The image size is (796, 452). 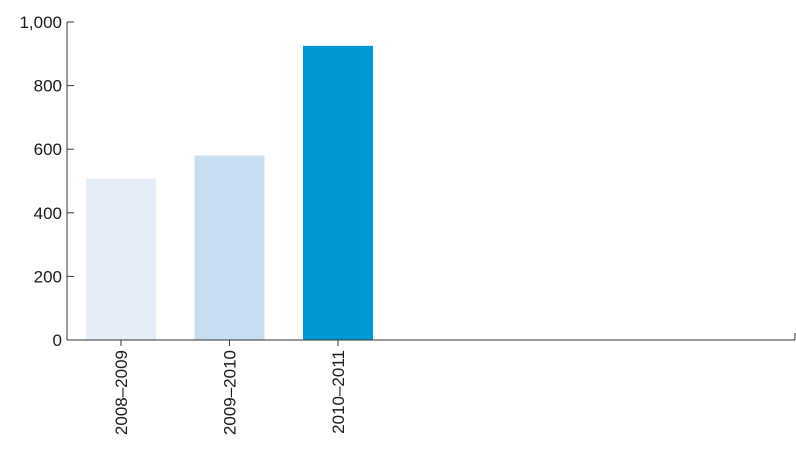 What do you see at coordinates (338, 192) in the screenshot?
I see `bar-2010–2011` at bounding box center [338, 192].